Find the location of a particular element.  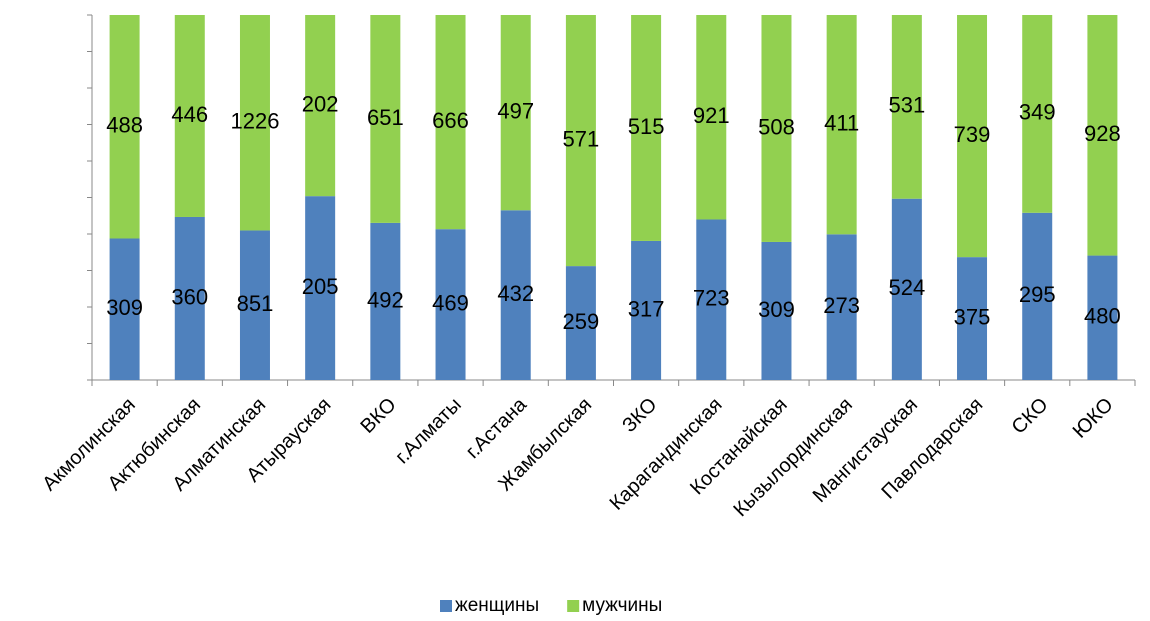

legend-label: мужчины is located at coordinates (622, 605).